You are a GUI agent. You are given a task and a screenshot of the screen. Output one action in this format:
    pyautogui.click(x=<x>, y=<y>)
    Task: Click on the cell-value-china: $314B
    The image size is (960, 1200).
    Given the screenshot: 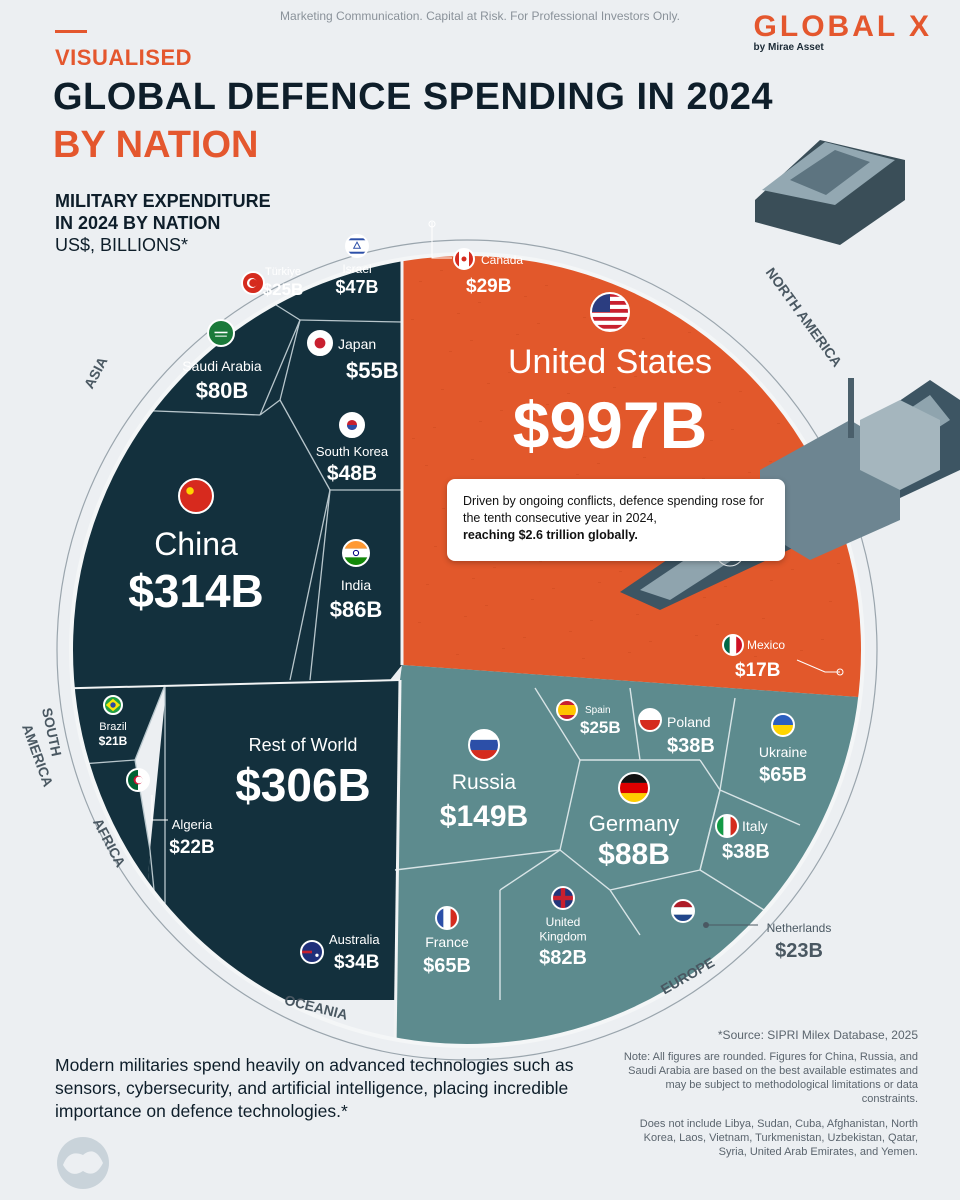 What is the action you would take?
    pyautogui.click(x=196, y=591)
    